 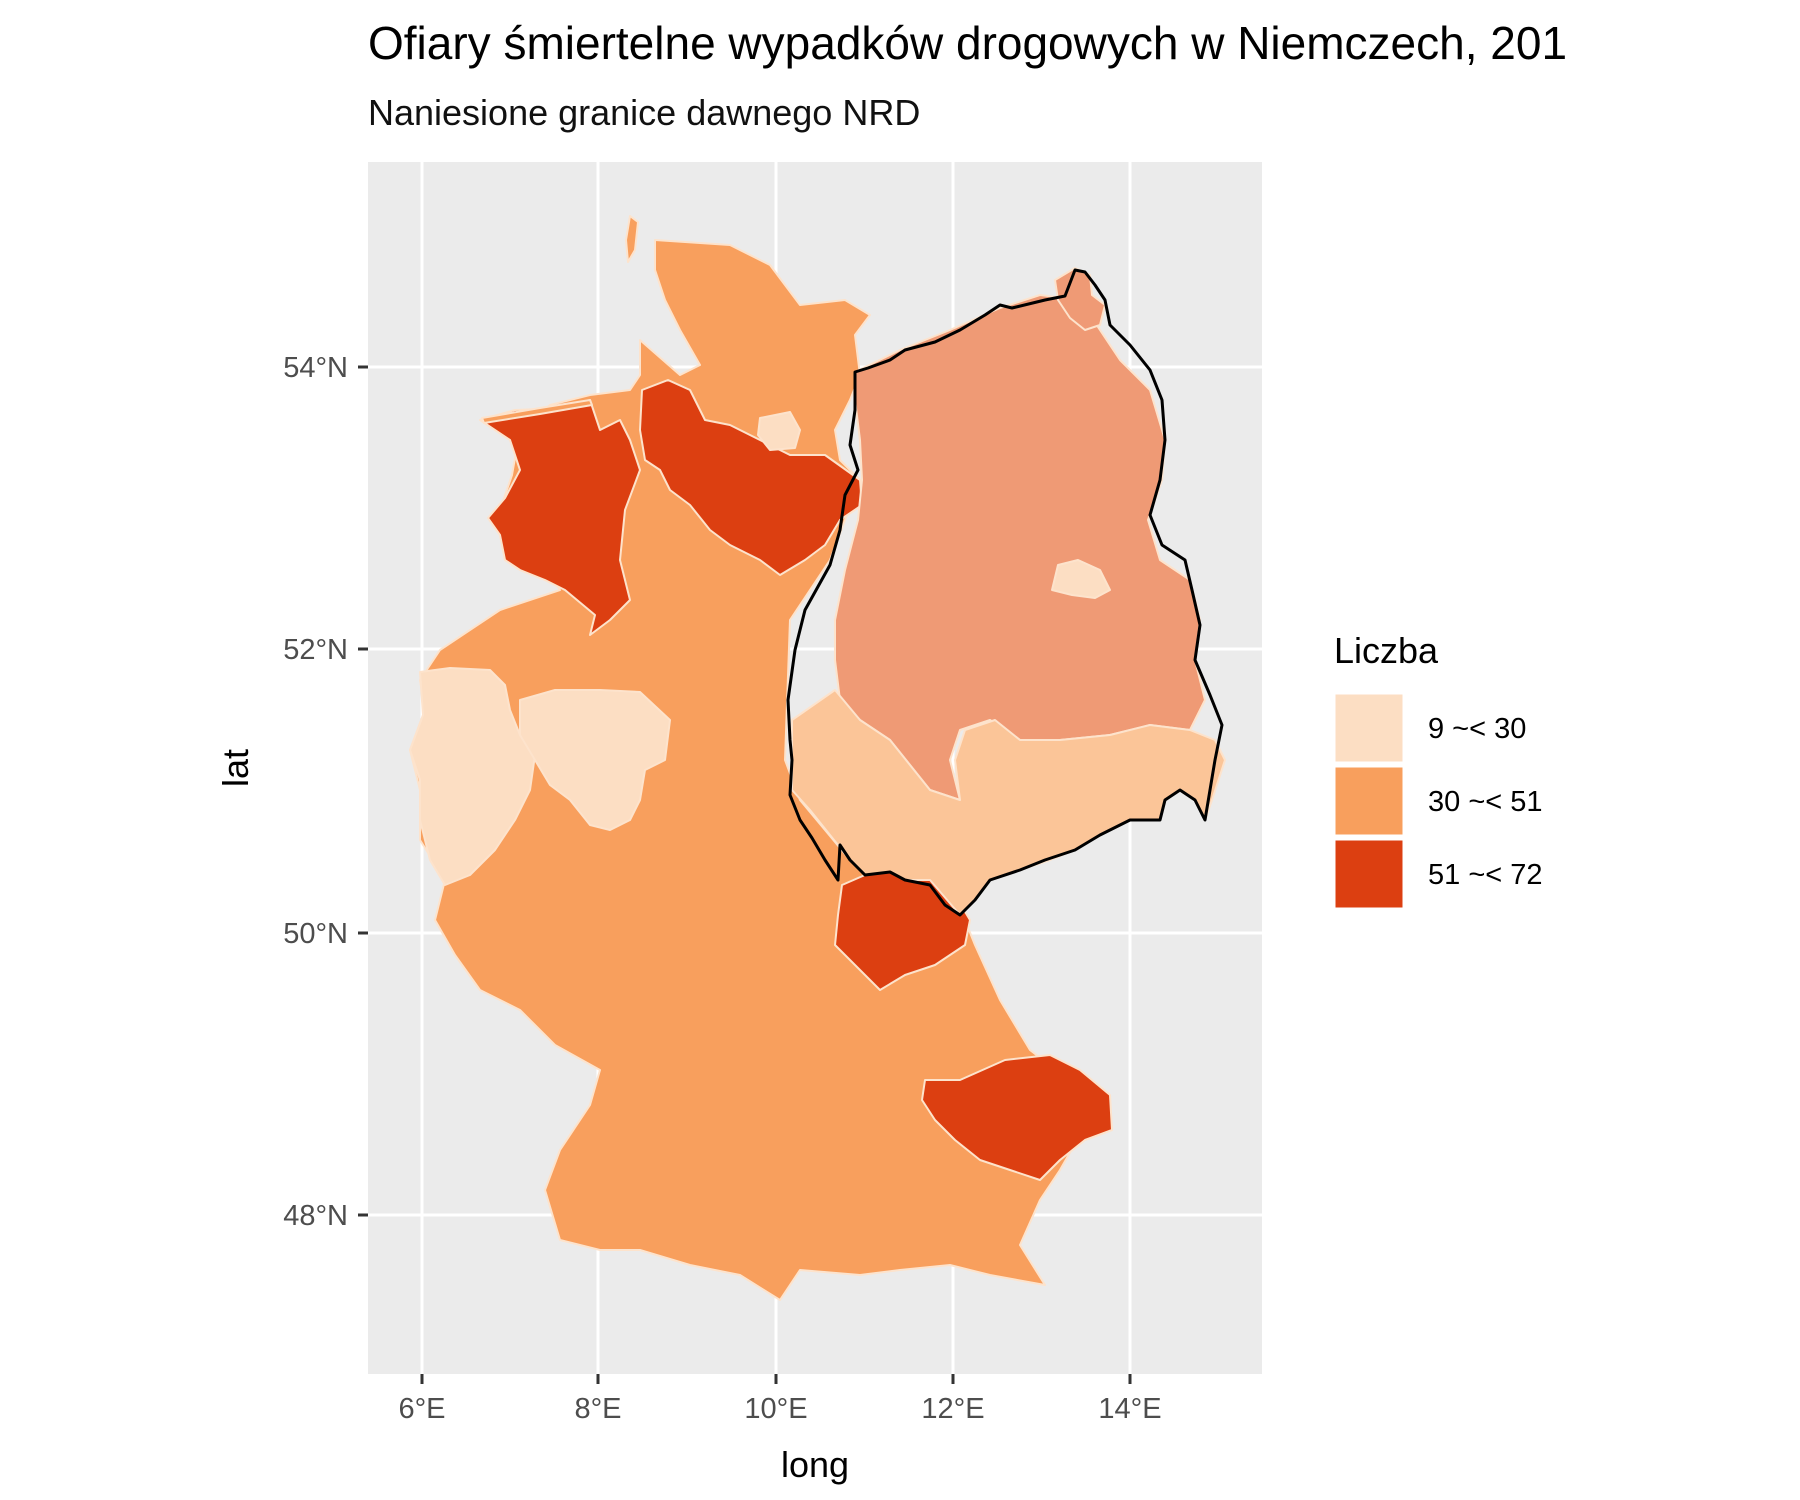 What do you see at coordinates (952, 1409) in the screenshot?
I see `x-tick-label: 12°E` at bounding box center [952, 1409].